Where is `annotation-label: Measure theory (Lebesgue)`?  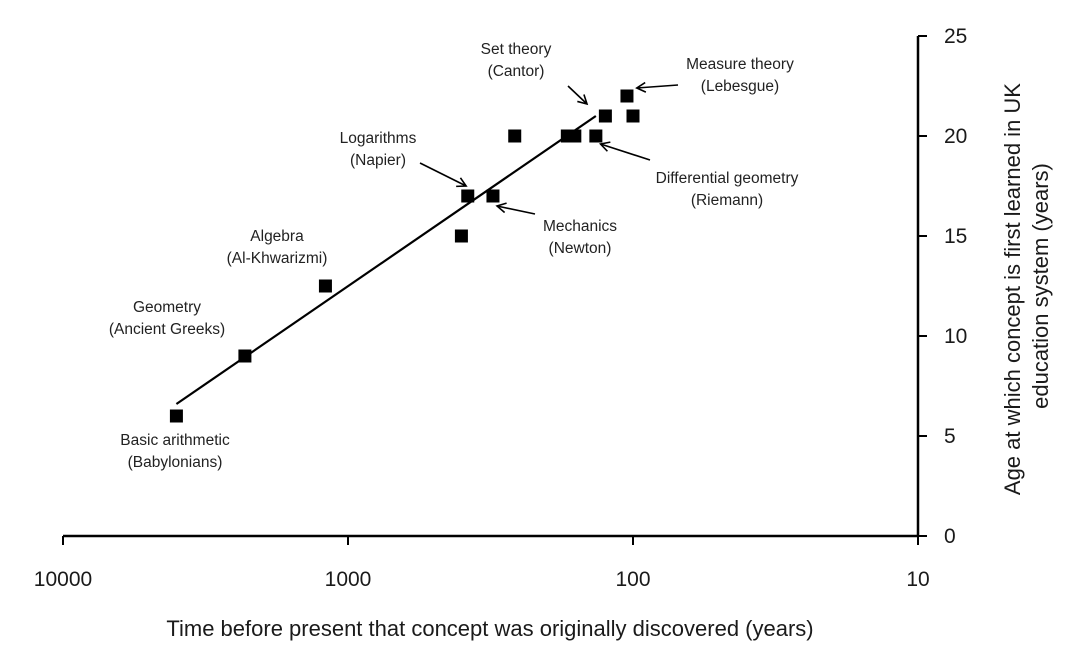
annotation-label: Measure theory (Lebesgue) is located at coordinates (740, 75).